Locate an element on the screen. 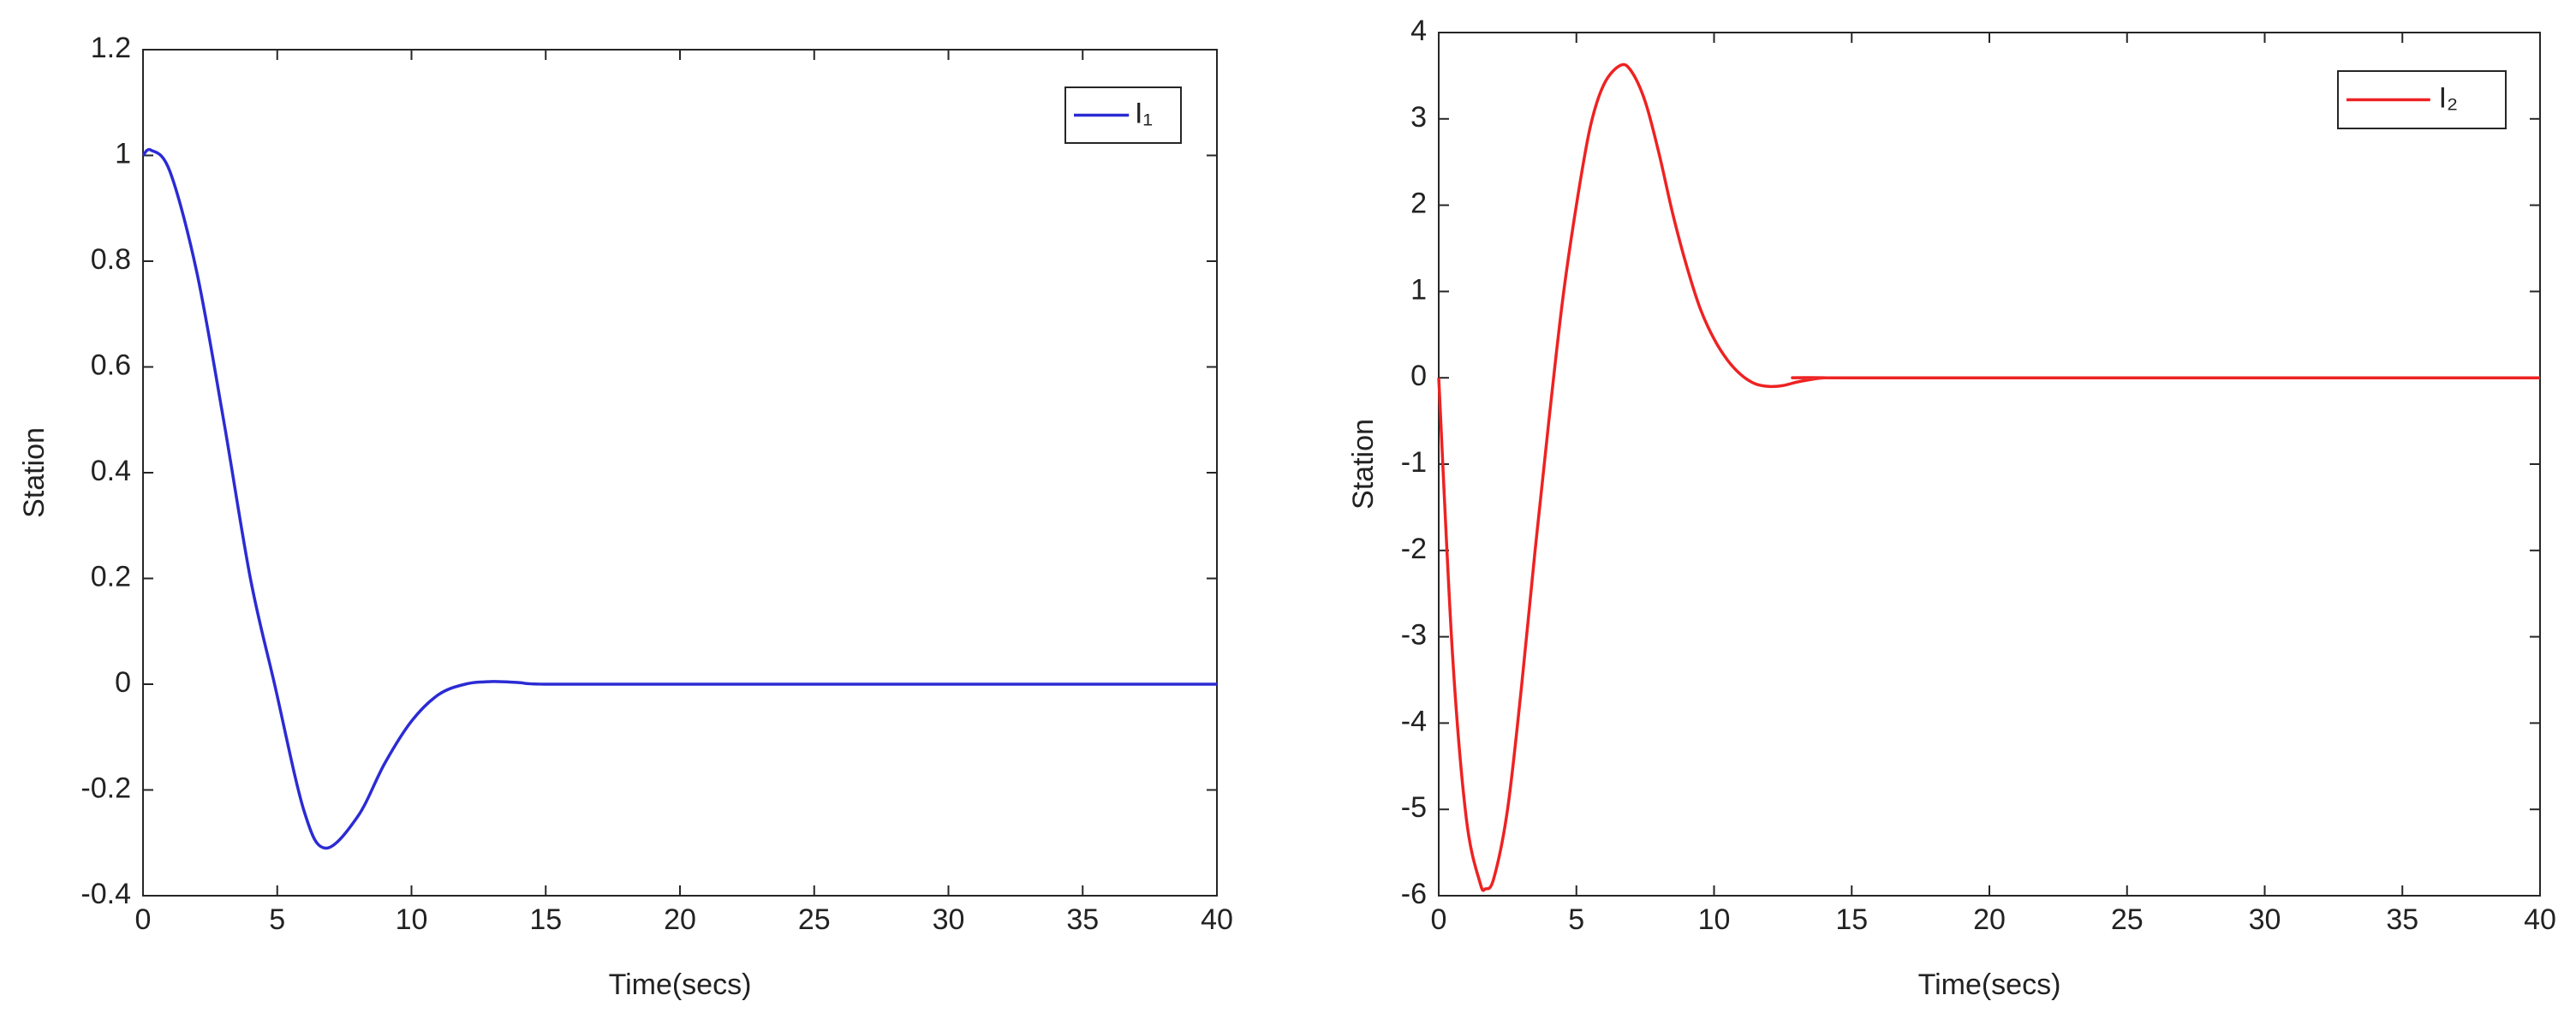 The image size is (2576, 1031). y-tick-label: 0.6 is located at coordinates (111, 365).